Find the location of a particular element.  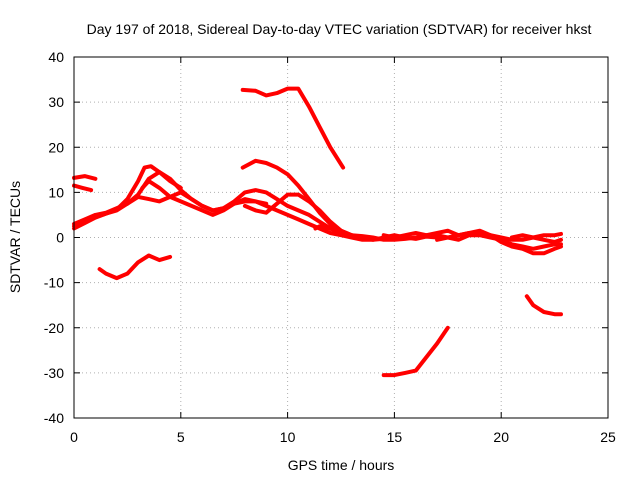

x-axis-label: GPS time / hours is located at coordinates (341, 465).